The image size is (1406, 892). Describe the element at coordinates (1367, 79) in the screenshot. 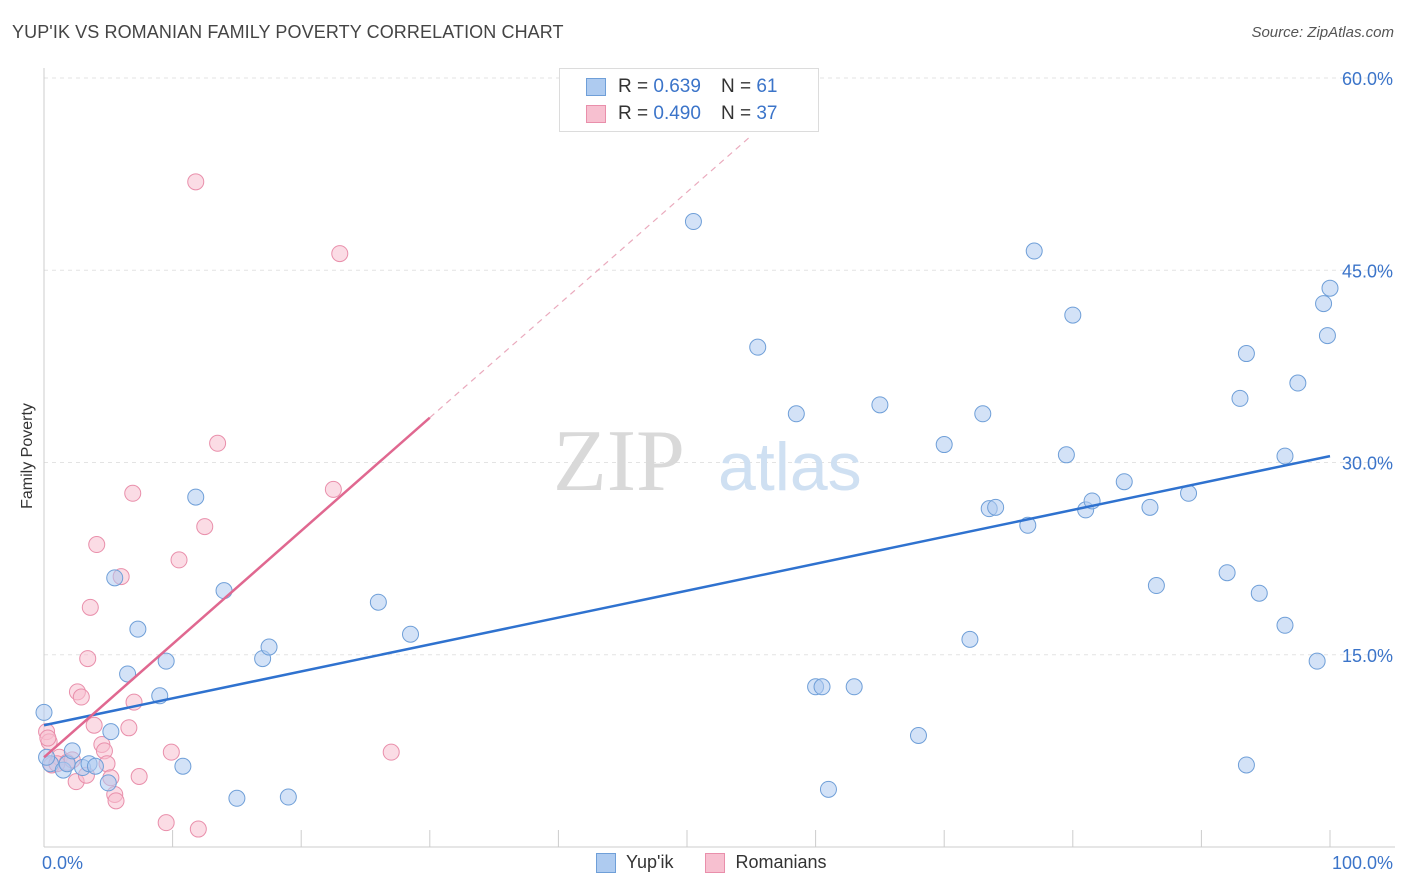

I see `y-tick-label: 60.0%` at that location.